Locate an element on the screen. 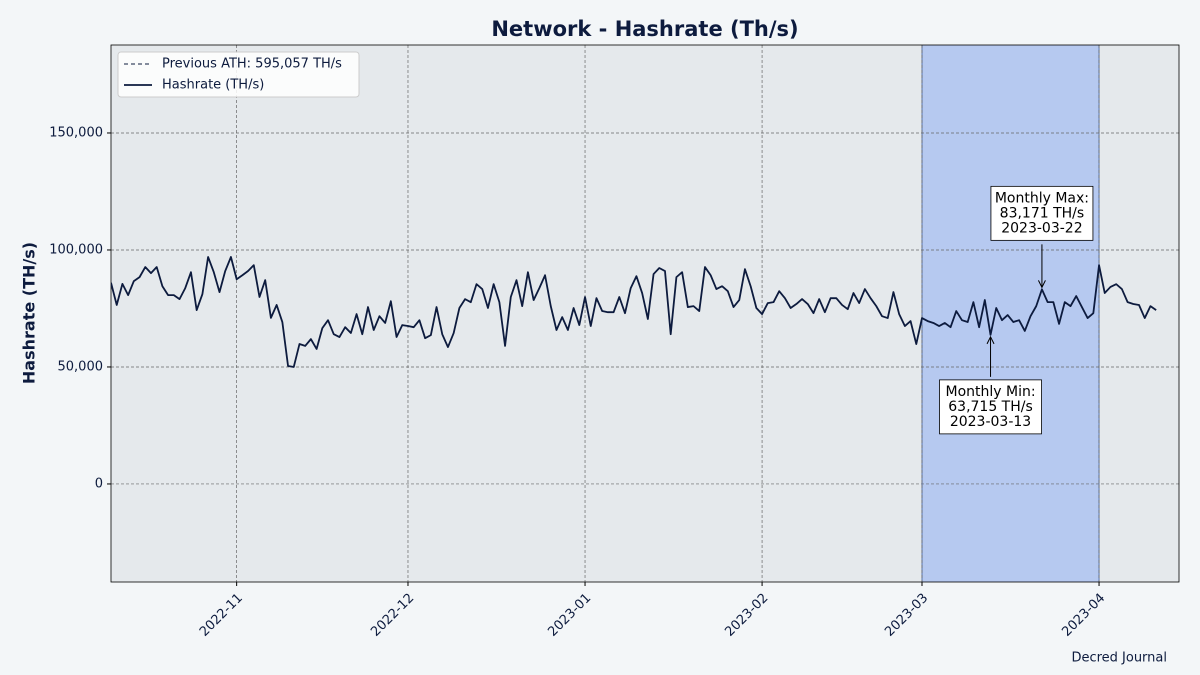 The height and width of the screenshot is (675, 1200). y-tick-label: 50,000 is located at coordinates (81, 366).